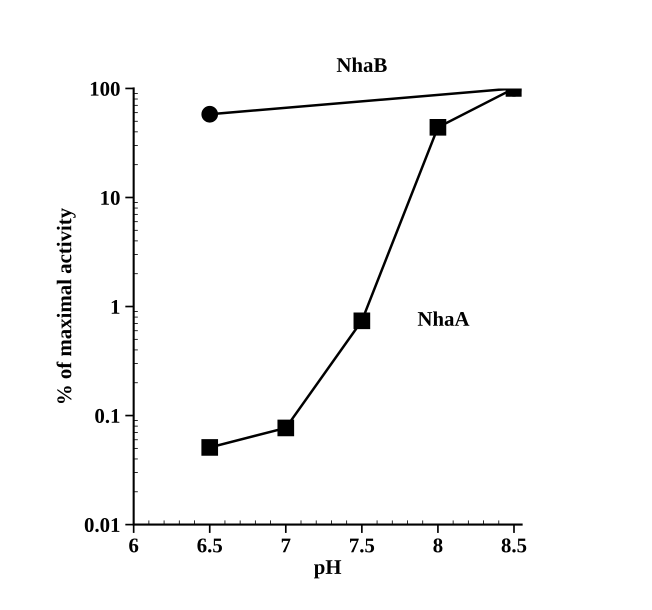 This screenshot has width=652, height=610. Describe the element at coordinates (286, 545) in the screenshot. I see `x-tick-label: 7` at that location.